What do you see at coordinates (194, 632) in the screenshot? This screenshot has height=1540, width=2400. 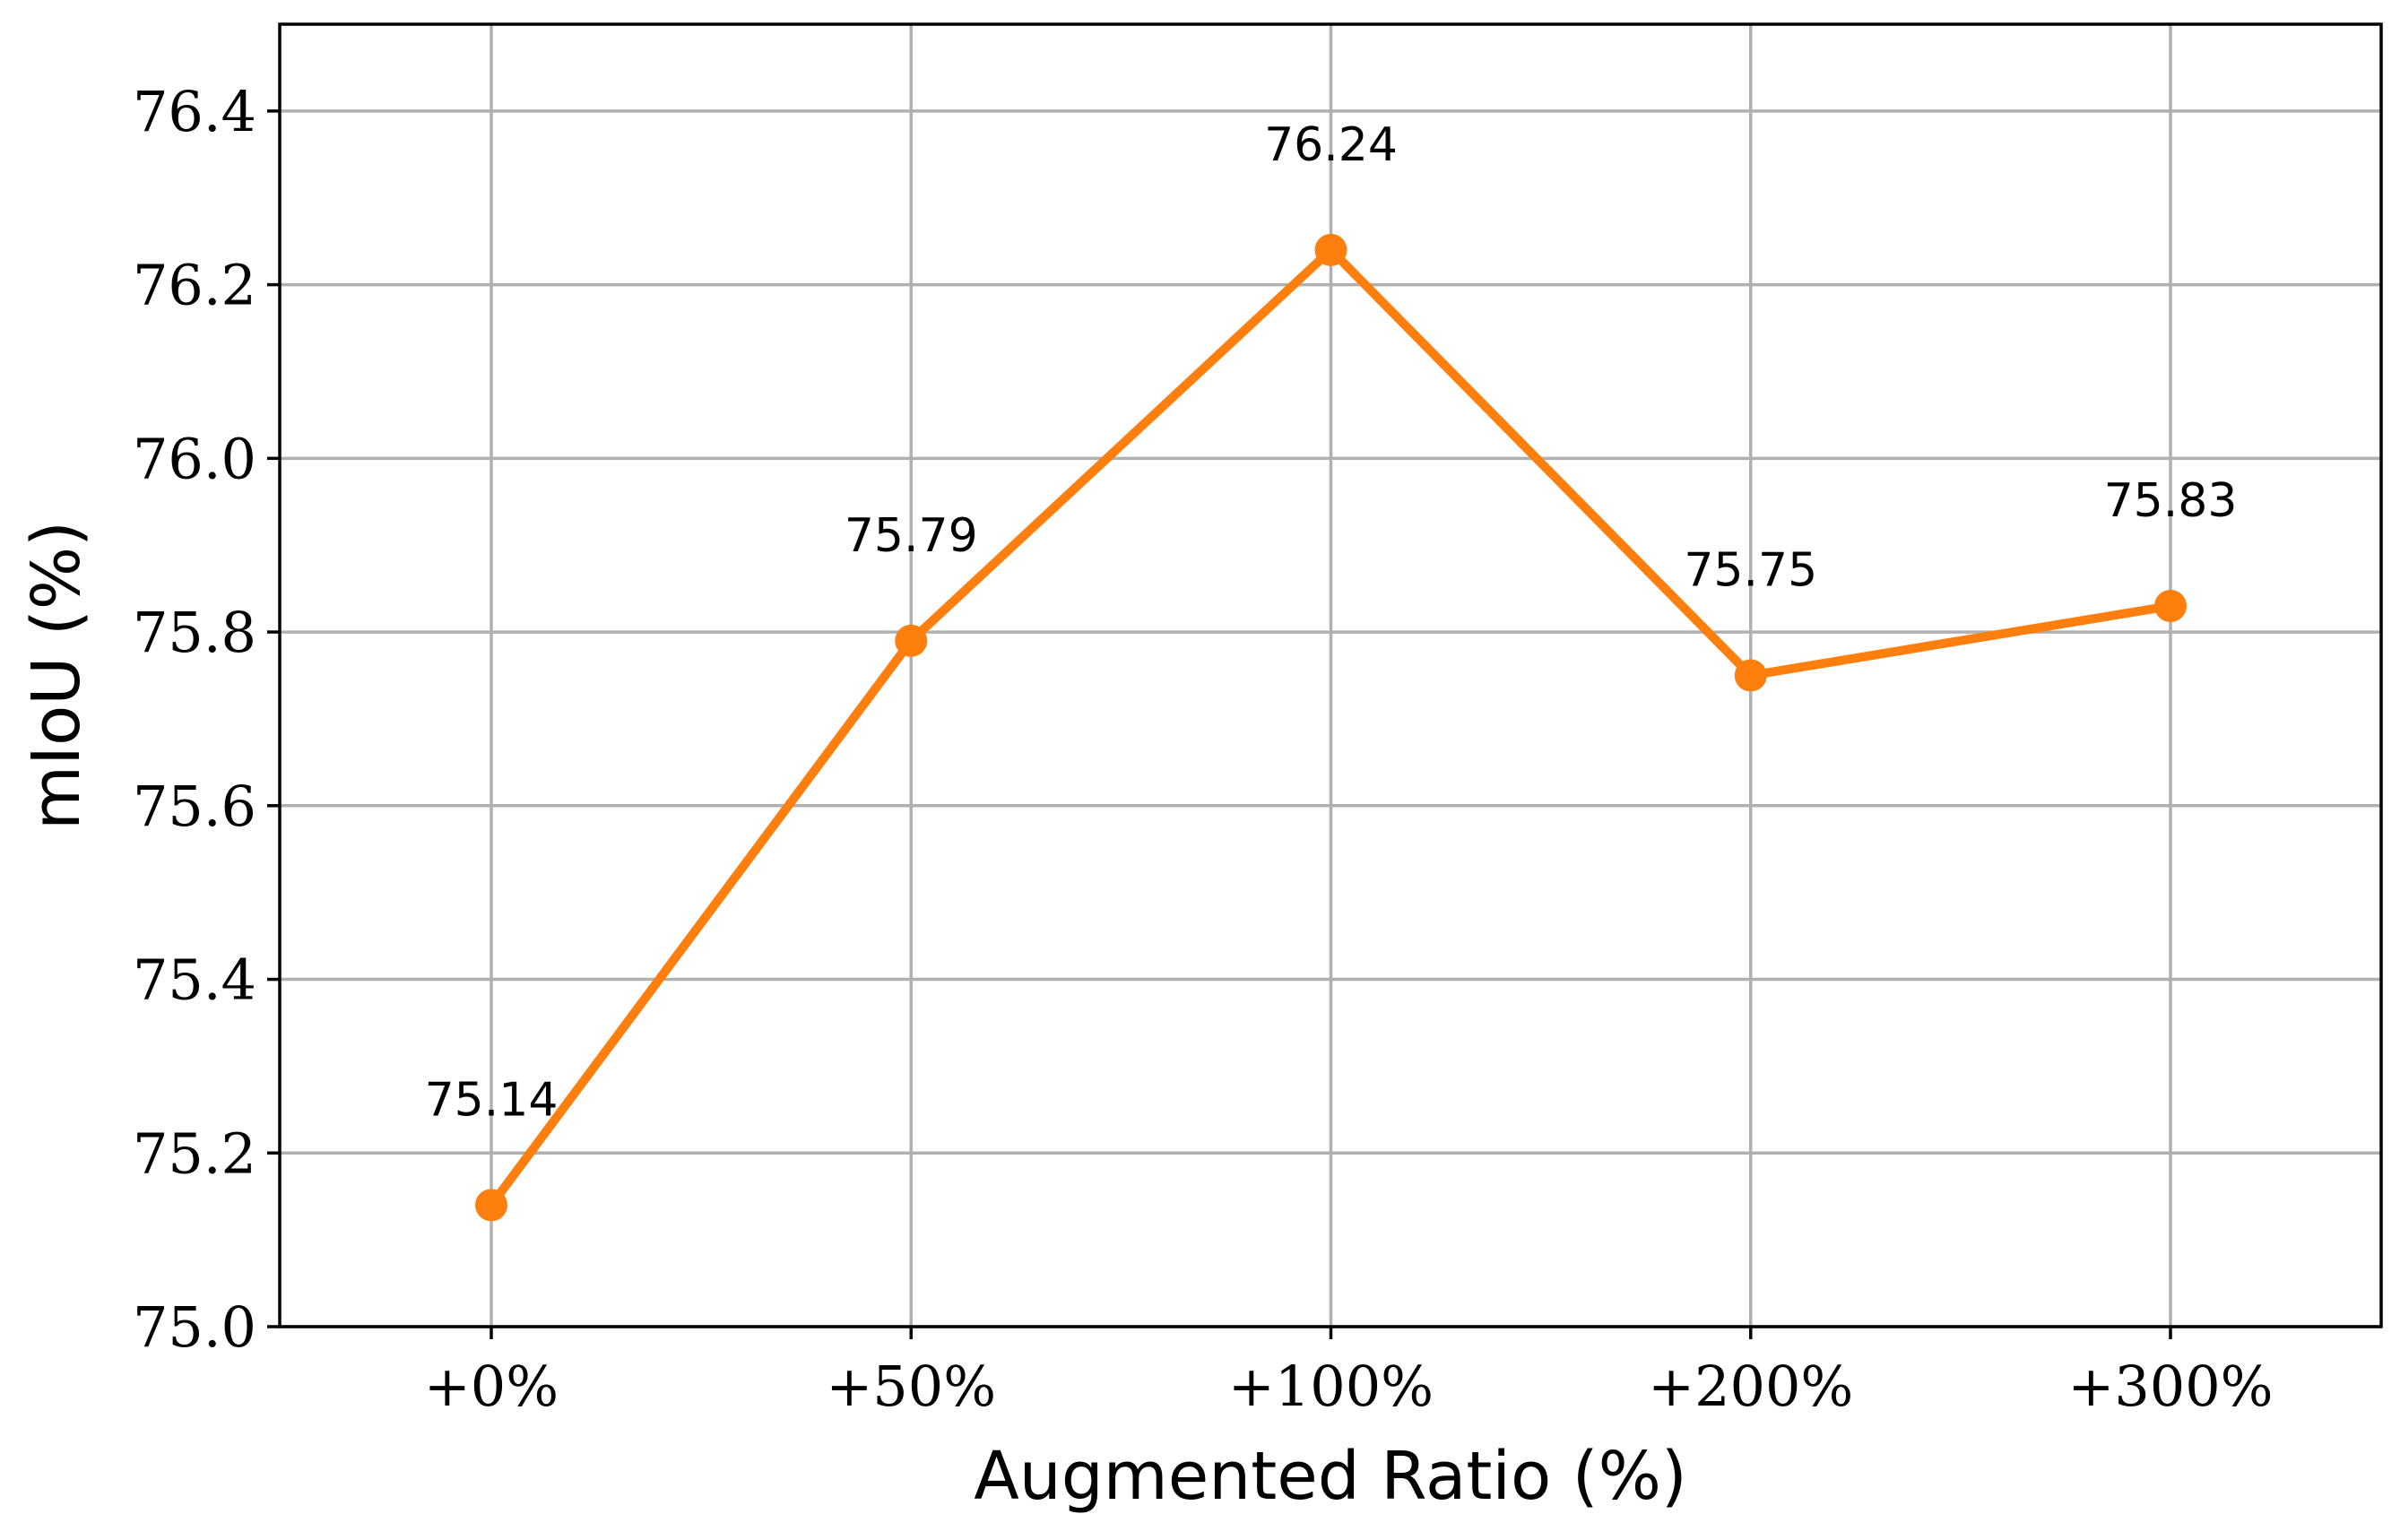 I see `y-tick-label: 75.8` at bounding box center [194, 632].